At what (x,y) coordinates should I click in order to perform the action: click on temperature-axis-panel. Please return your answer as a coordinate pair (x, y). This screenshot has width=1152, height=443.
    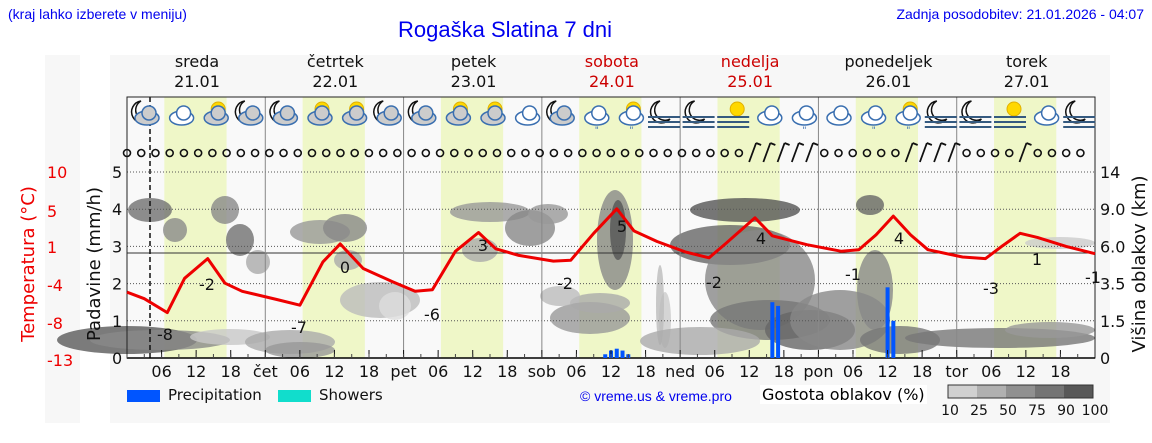
    Looking at the image, I should click on (62, 239).